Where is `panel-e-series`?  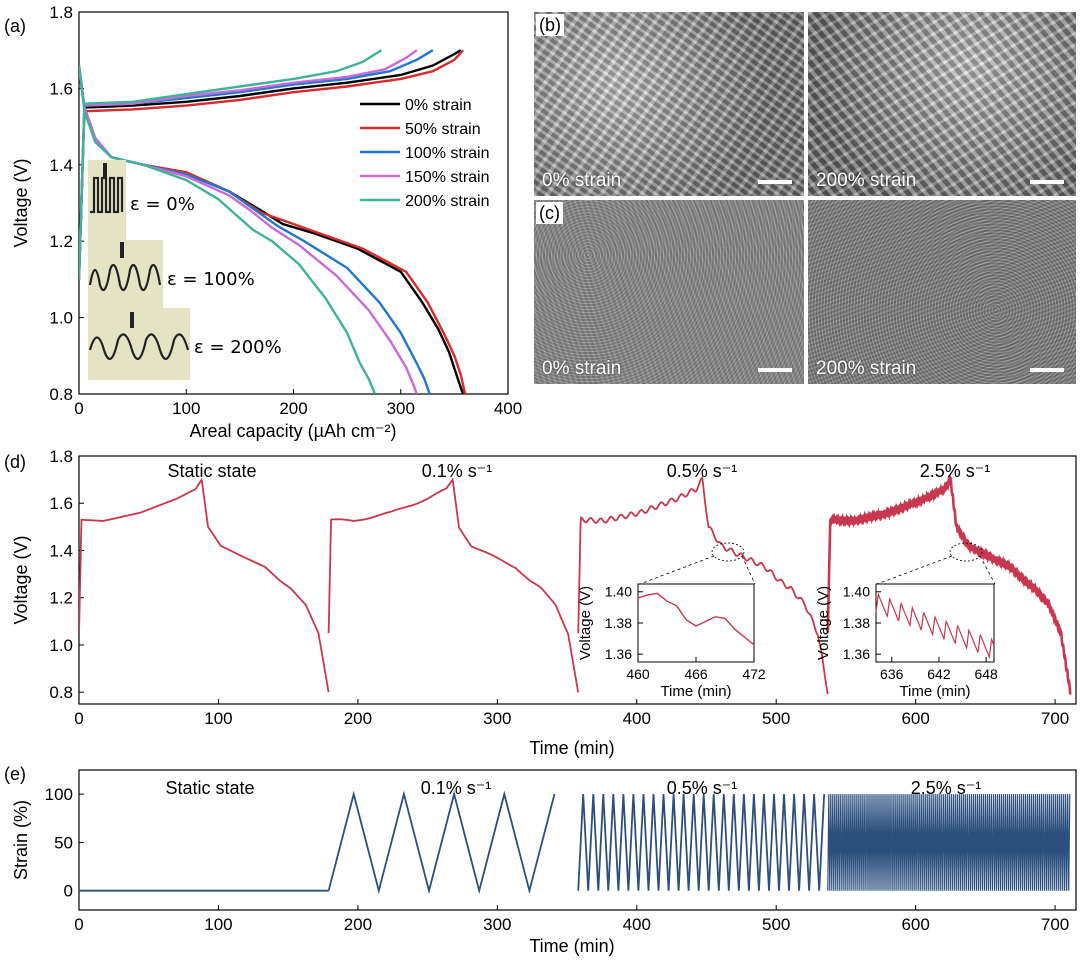 panel-e-series is located at coordinates (575, 842).